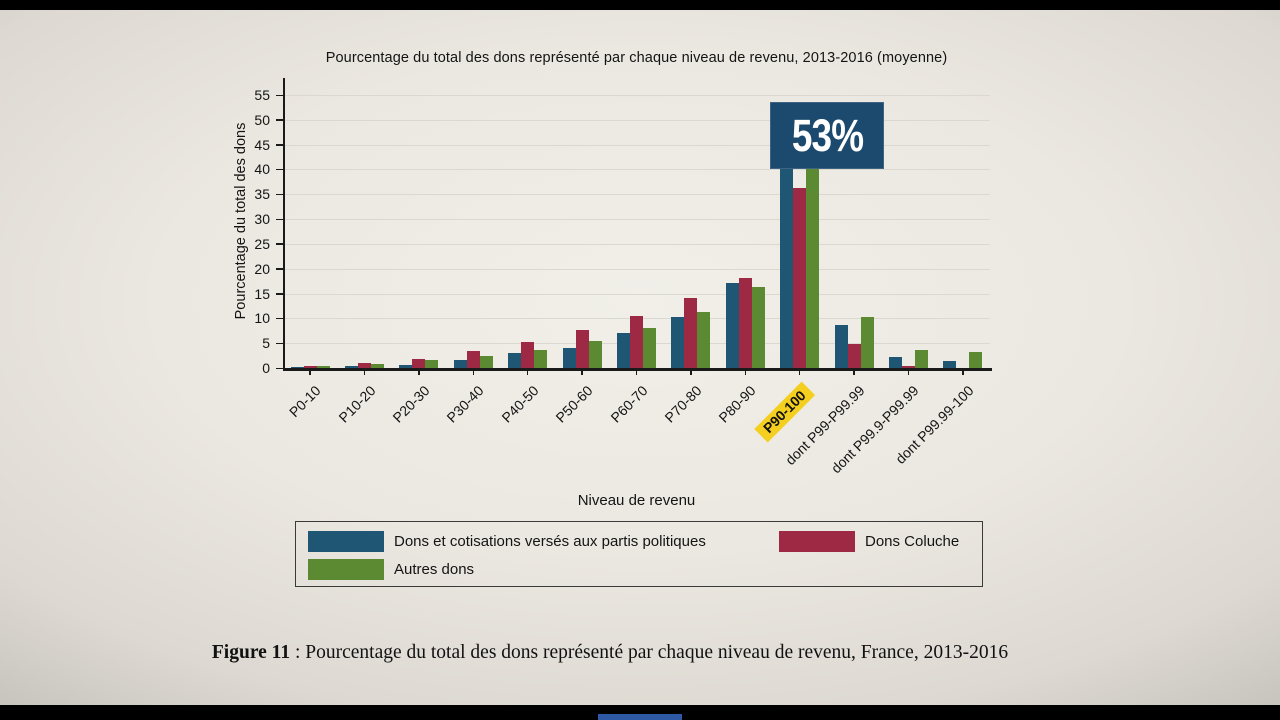 The image size is (1280, 720). What do you see at coordinates (640, 712) in the screenshot?
I see `letterbox-bottom` at bounding box center [640, 712].